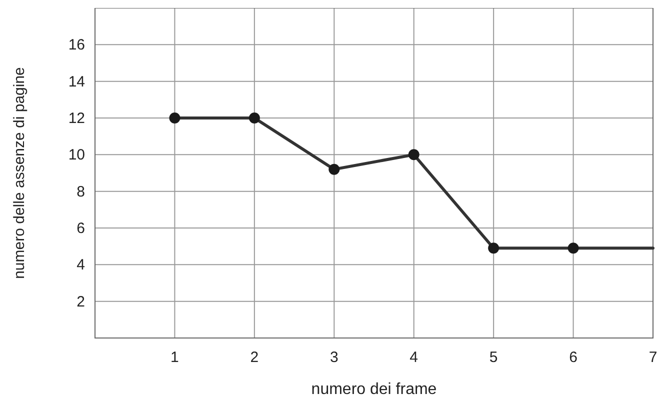 The height and width of the screenshot is (400, 658). What do you see at coordinates (76, 81) in the screenshot?
I see `y-tick-label: 14` at bounding box center [76, 81].